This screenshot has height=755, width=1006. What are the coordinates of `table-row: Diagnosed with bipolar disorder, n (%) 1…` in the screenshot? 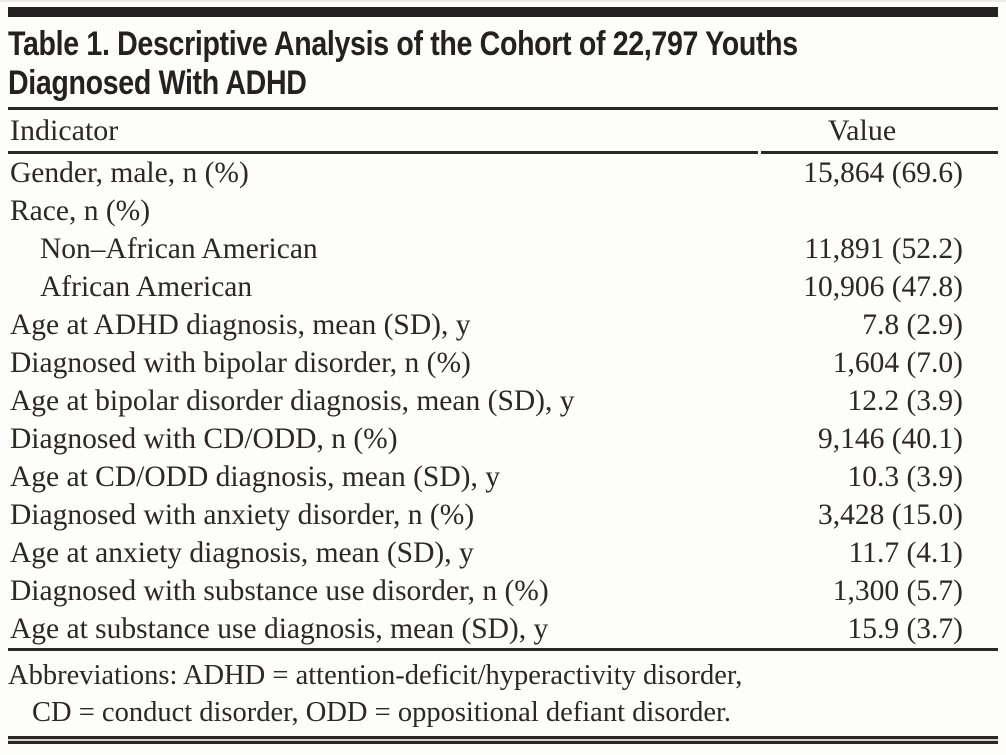 It's located at (503, 363).